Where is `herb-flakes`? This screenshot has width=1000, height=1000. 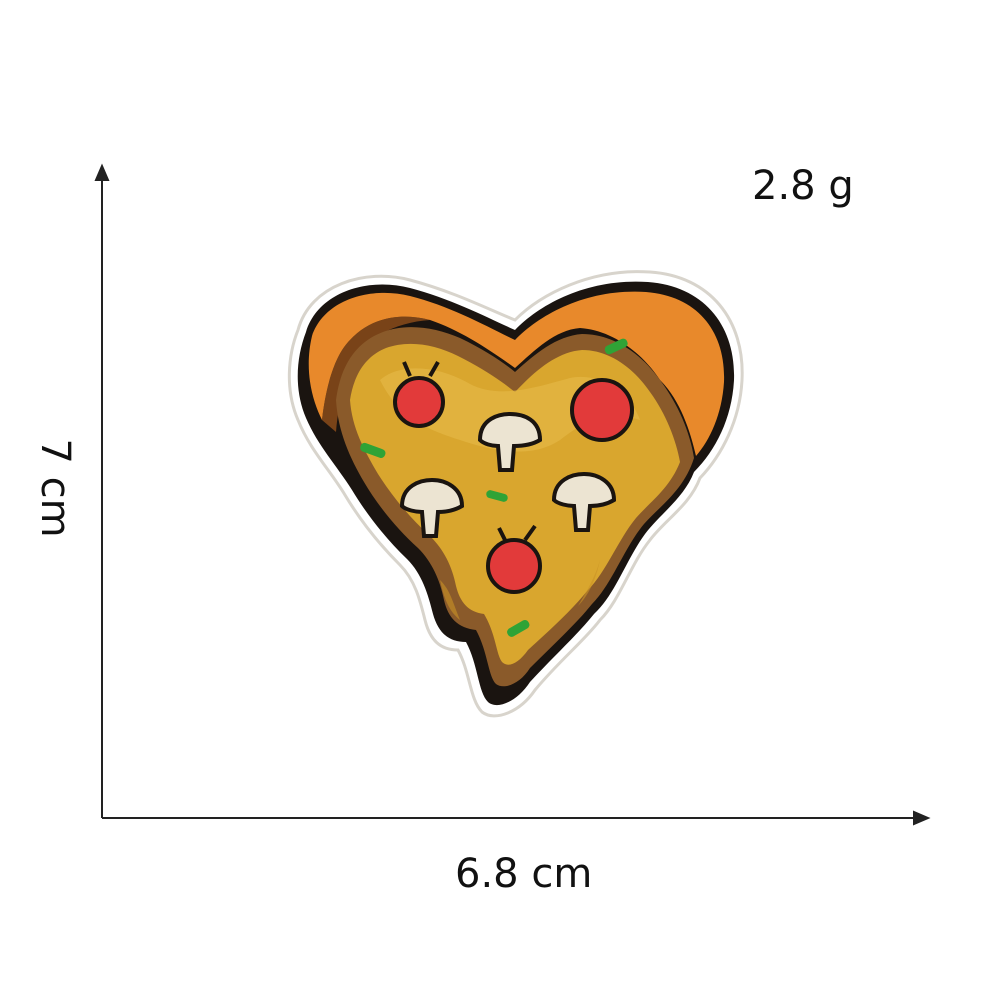
herb-flakes is located at coordinates (494, 487).